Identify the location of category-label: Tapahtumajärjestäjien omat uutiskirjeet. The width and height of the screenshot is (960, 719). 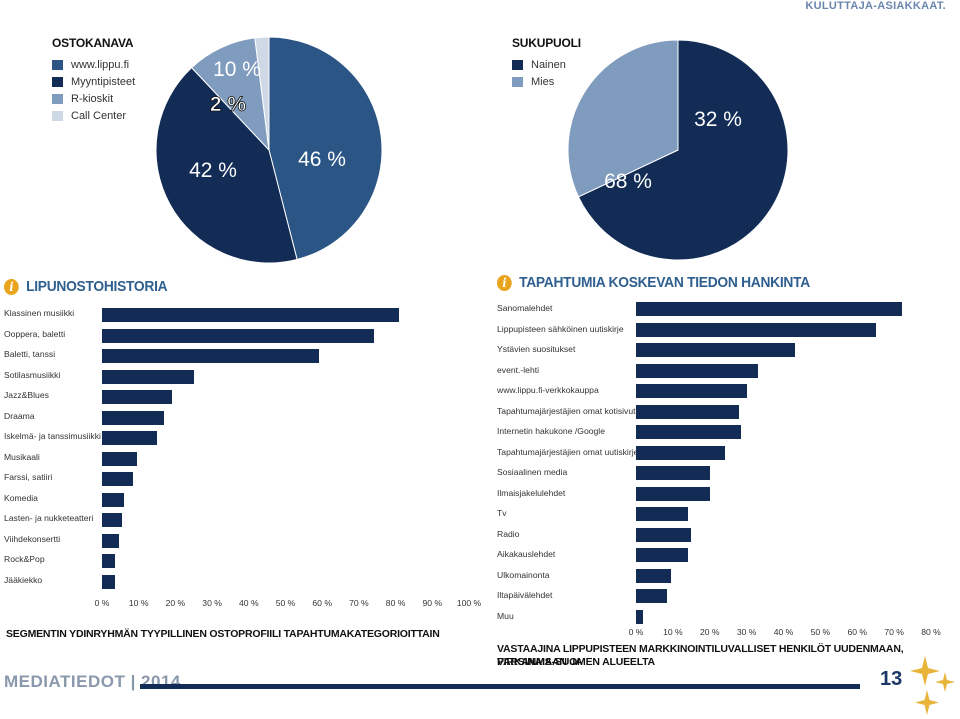
(571, 451).